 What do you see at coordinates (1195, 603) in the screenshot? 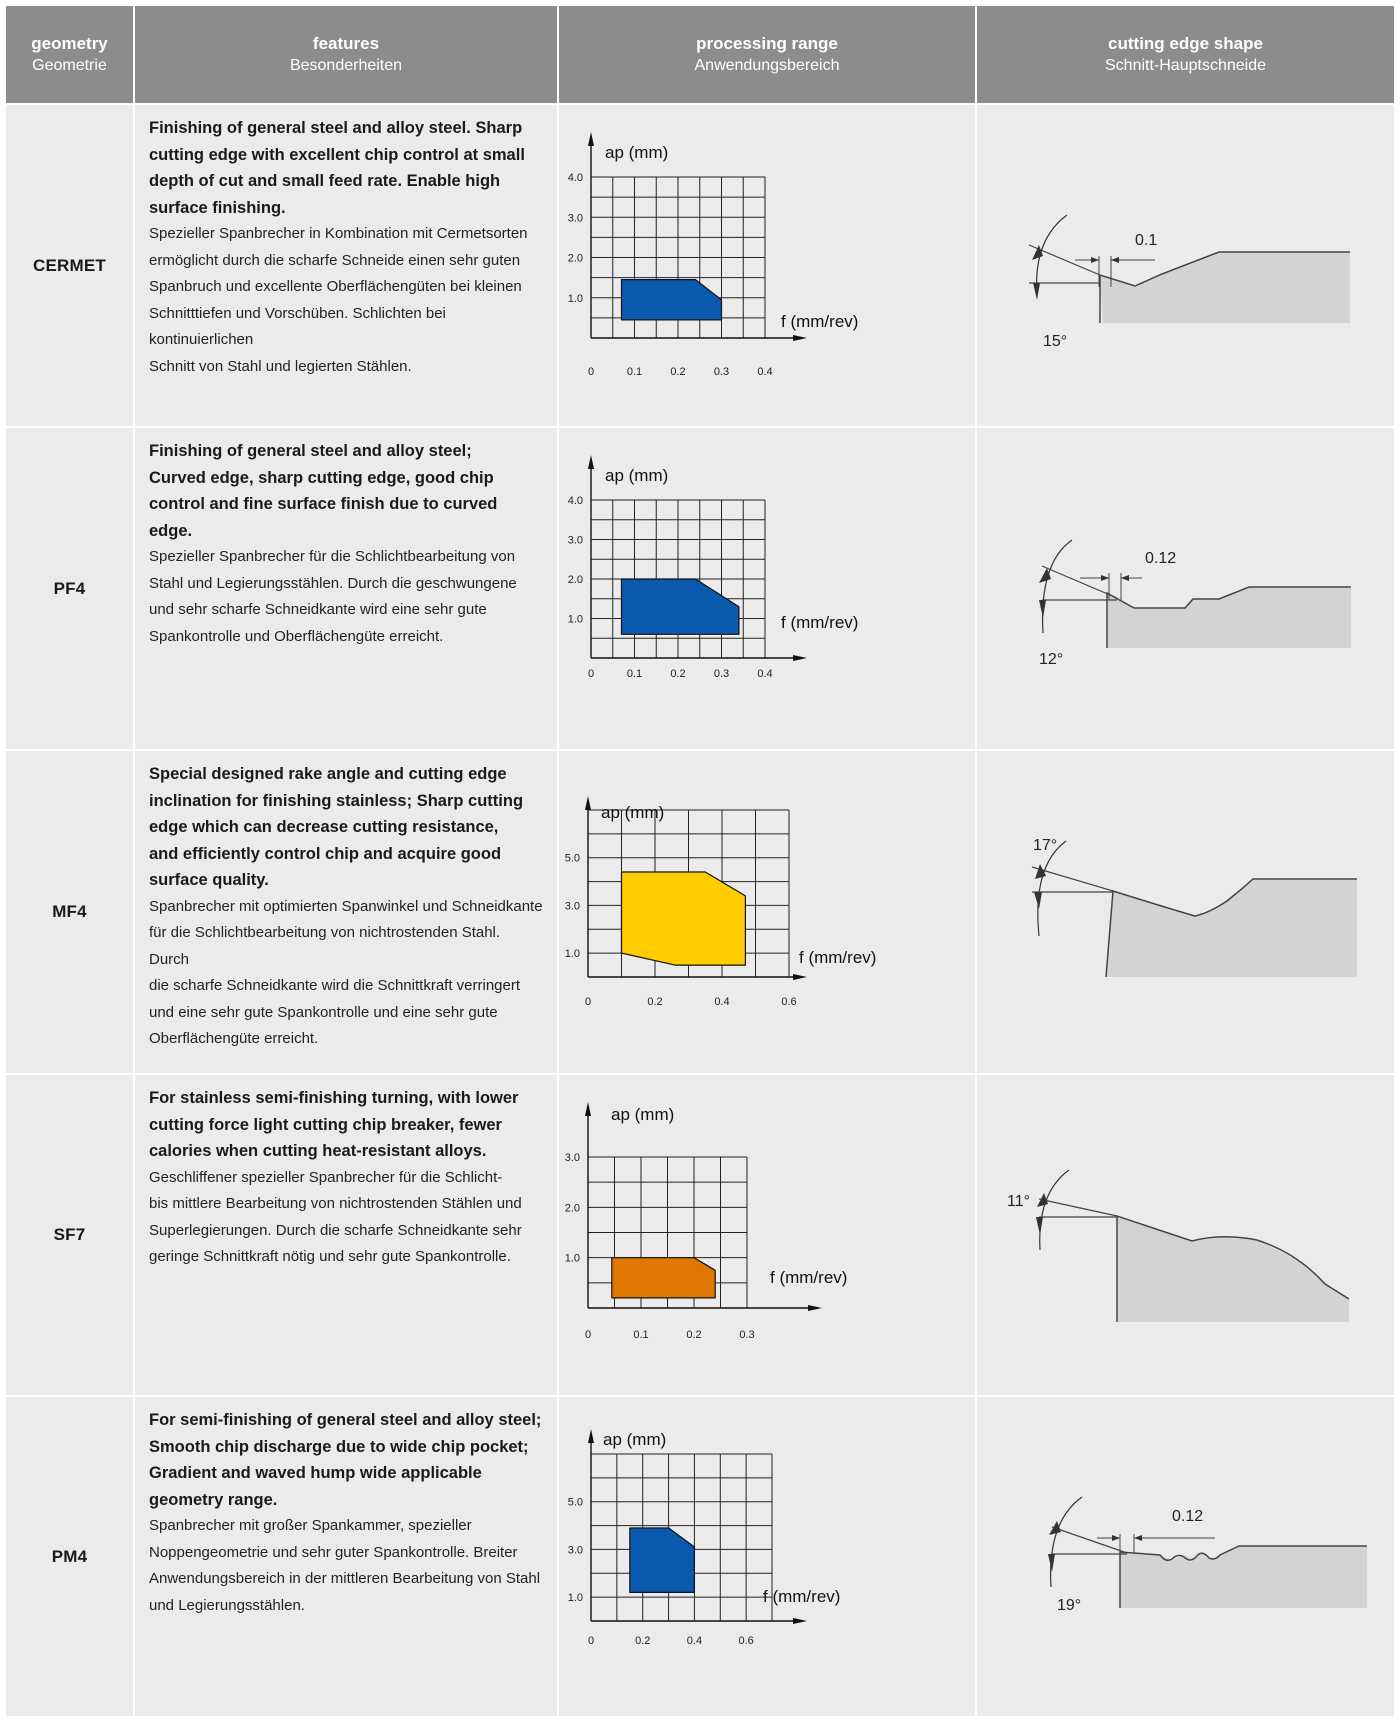
I see `cutting-edge-diagram: 12° 0.12` at bounding box center [1195, 603].